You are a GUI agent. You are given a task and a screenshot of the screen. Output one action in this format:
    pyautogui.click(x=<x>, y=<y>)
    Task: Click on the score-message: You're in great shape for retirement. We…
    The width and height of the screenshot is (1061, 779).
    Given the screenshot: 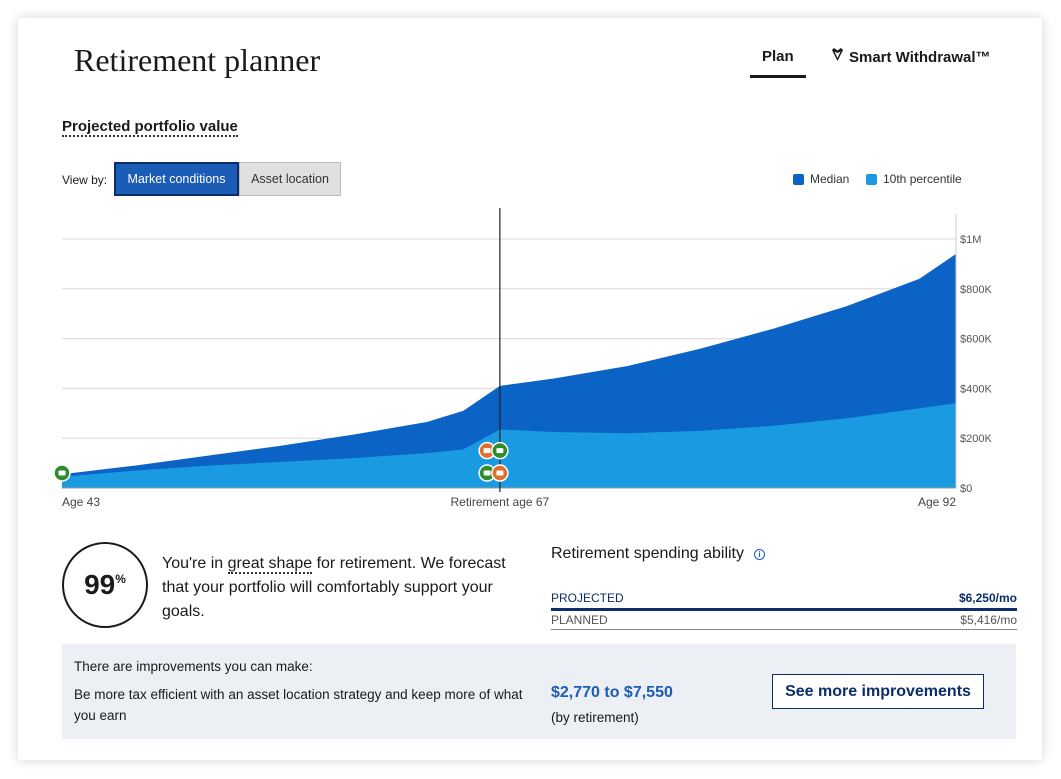 What is the action you would take?
    pyautogui.click(x=348, y=588)
    